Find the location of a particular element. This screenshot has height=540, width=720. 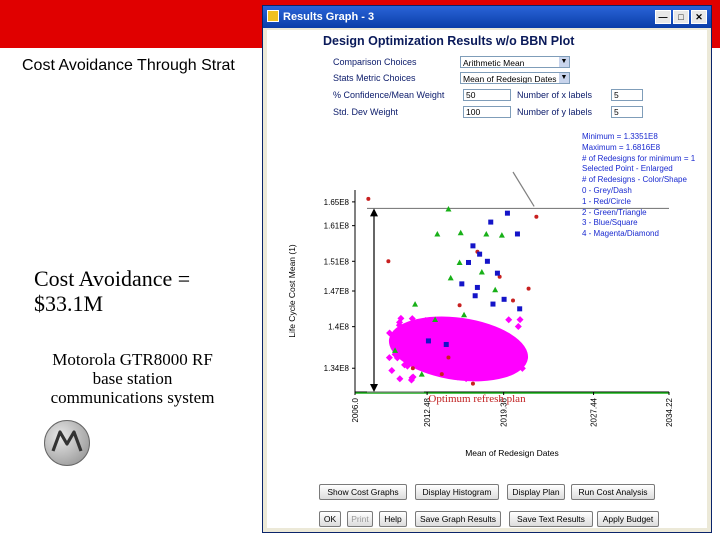

x-tick-label: 2034.22 is located at coordinates (669, 411).